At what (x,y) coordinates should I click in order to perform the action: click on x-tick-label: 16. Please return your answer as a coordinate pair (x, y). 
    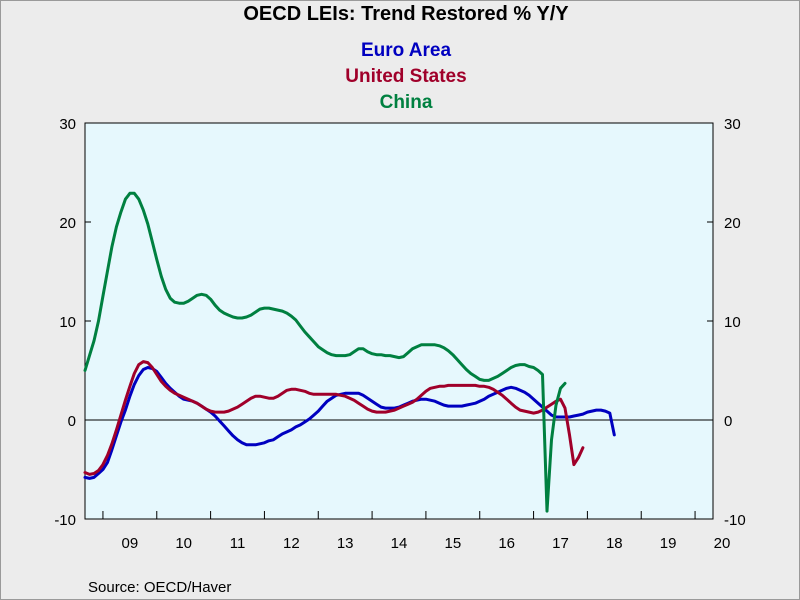
    Looking at the image, I should click on (506, 543).